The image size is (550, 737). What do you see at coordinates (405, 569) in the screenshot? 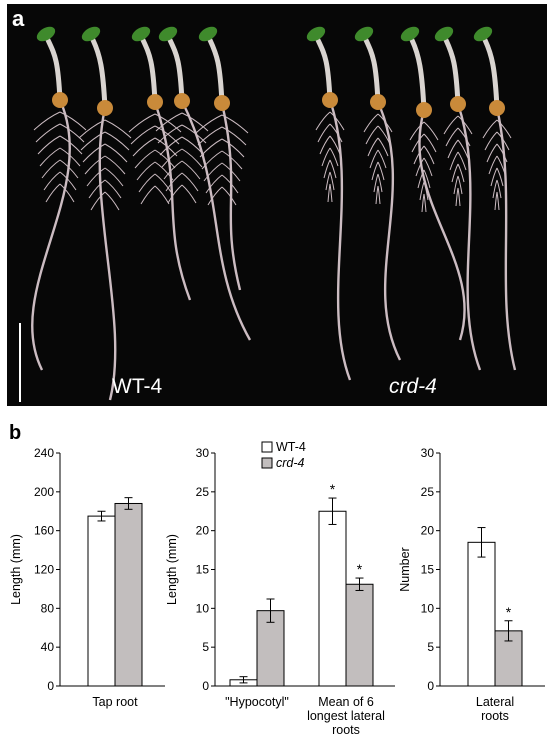
I see `y-axis-label: Number` at bounding box center [405, 569].